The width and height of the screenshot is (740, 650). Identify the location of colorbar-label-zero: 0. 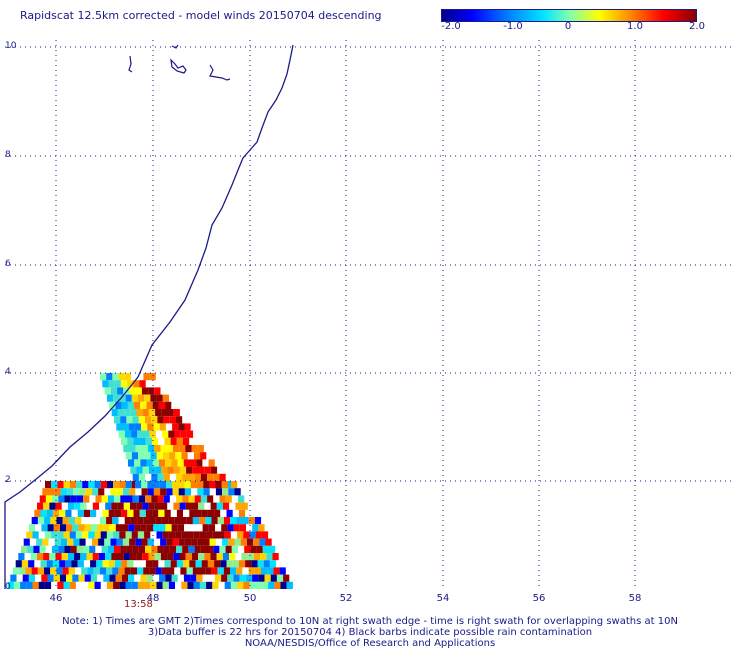
(568, 26).